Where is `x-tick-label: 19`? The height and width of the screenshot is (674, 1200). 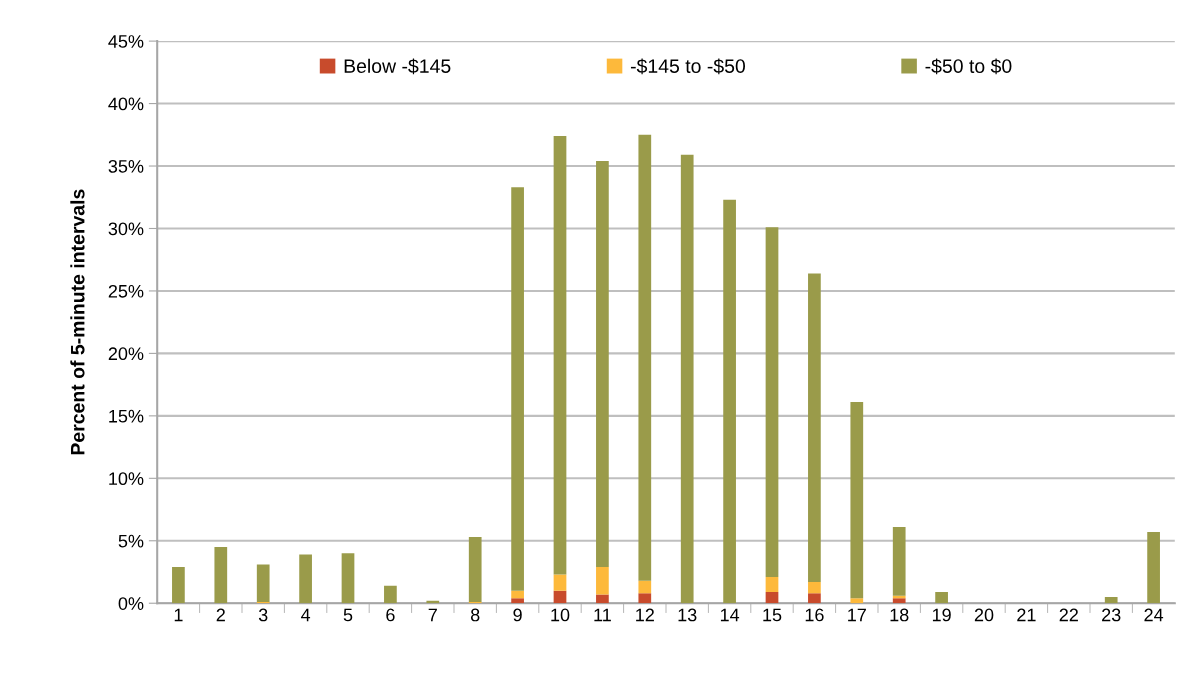
x-tick-label: 19 is located at coordinates (941, 615).